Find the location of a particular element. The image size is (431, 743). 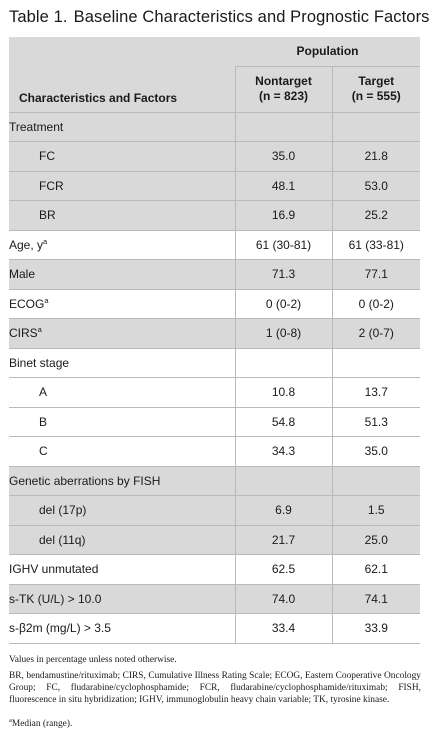

row-label-text: IGHV unmutated is located at coordinates (54, 569).